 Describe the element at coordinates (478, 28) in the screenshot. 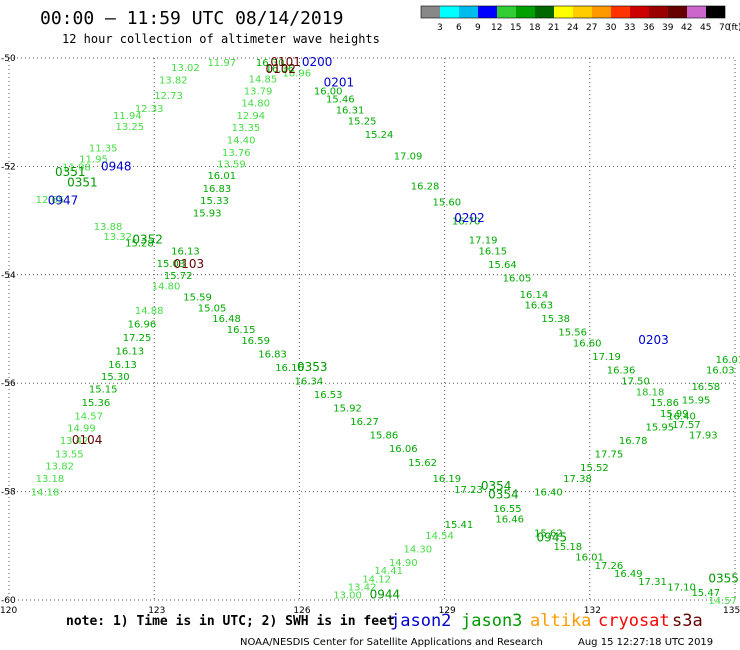

I see `color-scale-value: 9` at that location.